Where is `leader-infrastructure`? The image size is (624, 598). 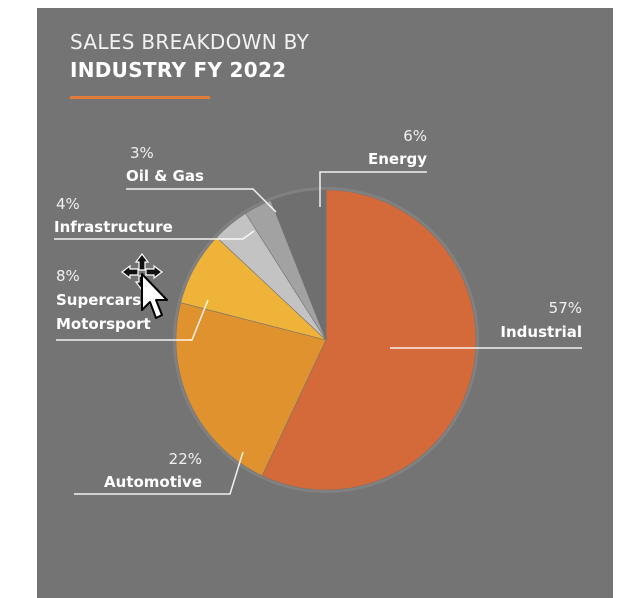
leader-infrastructure is located at coordinates (154, 235).